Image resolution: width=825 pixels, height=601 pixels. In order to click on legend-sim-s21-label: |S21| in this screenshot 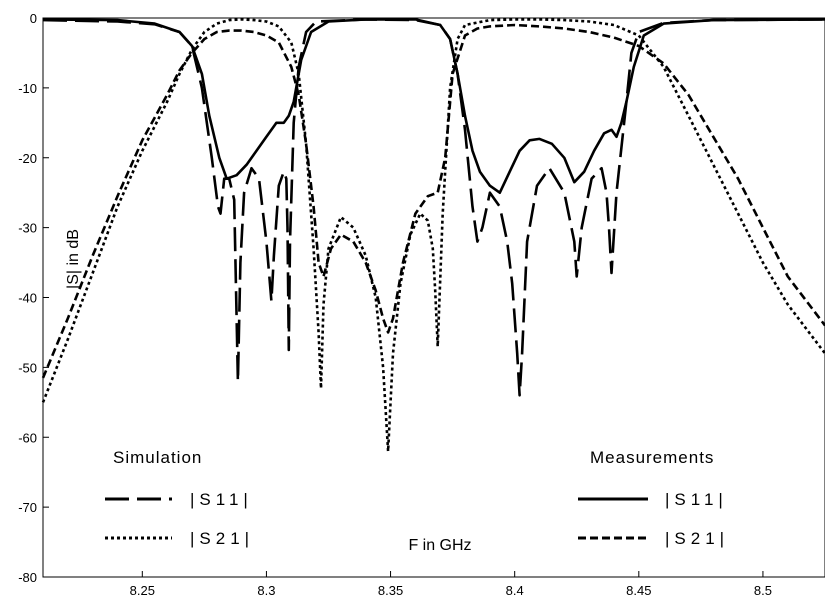, I will do `click(222, 538)`.